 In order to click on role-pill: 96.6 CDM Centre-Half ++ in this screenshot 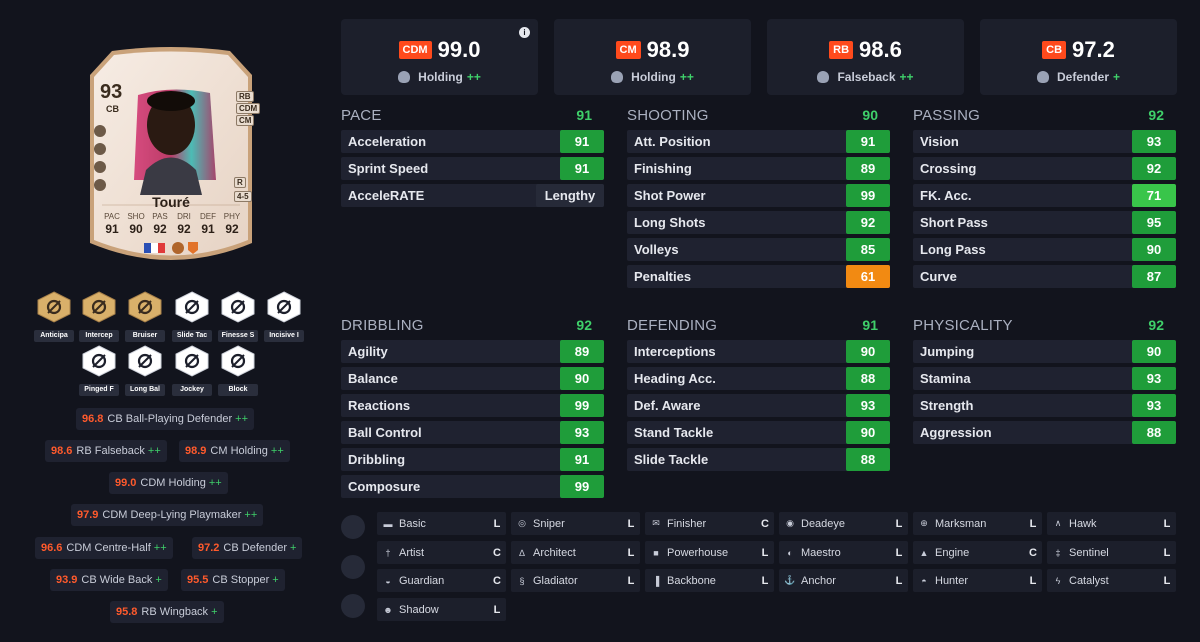, I will do `click(104, 548)`.